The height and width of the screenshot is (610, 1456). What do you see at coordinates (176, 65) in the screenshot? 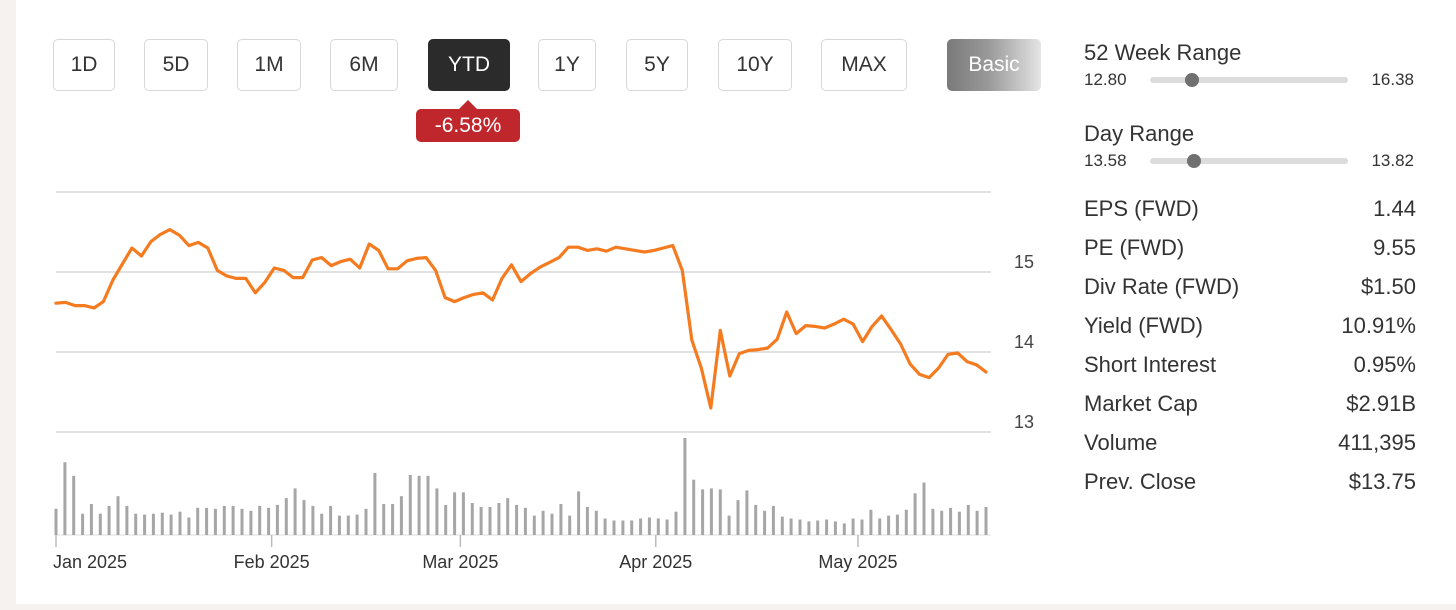
I see `range-button-5d: 5D` at bounding box center [176, 65].